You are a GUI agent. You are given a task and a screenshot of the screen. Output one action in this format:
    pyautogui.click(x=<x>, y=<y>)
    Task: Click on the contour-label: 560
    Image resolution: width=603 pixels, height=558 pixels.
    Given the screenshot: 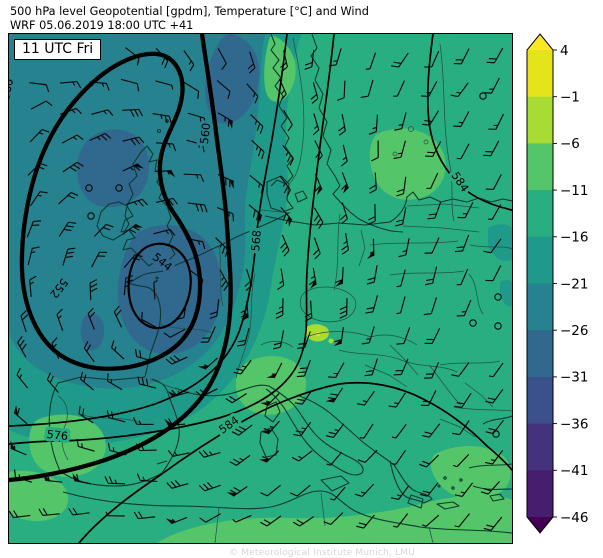 What is the action you would take?
    pyautogui.click(x=206, y=133)
    